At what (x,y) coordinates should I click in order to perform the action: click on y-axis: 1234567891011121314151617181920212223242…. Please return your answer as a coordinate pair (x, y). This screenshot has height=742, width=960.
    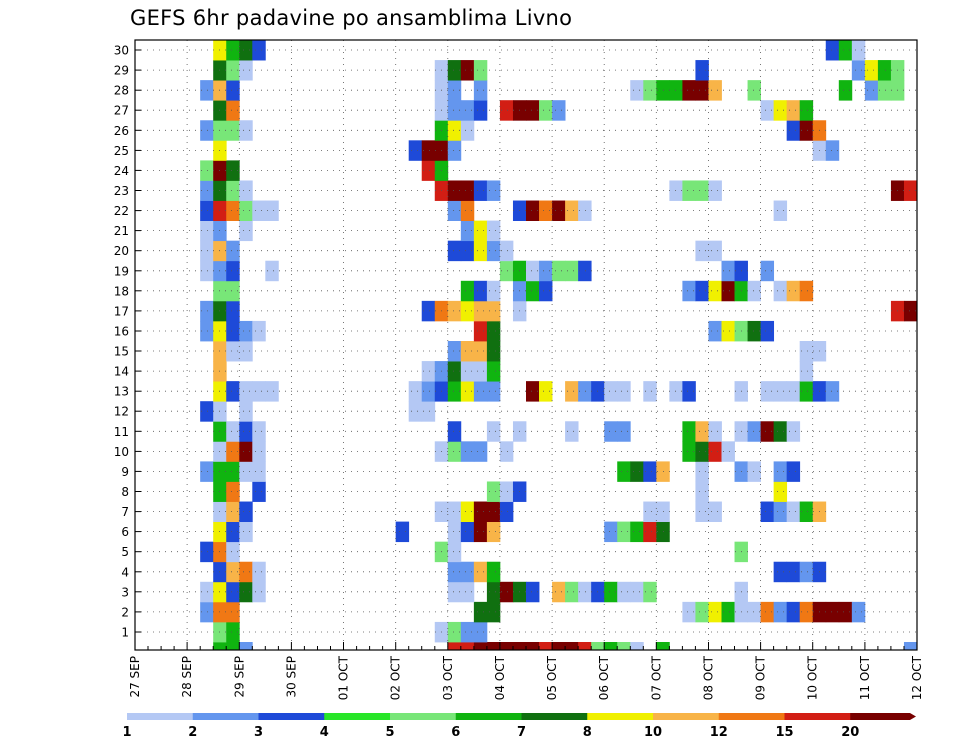
    Looking at the image, I should click on (127, 342).